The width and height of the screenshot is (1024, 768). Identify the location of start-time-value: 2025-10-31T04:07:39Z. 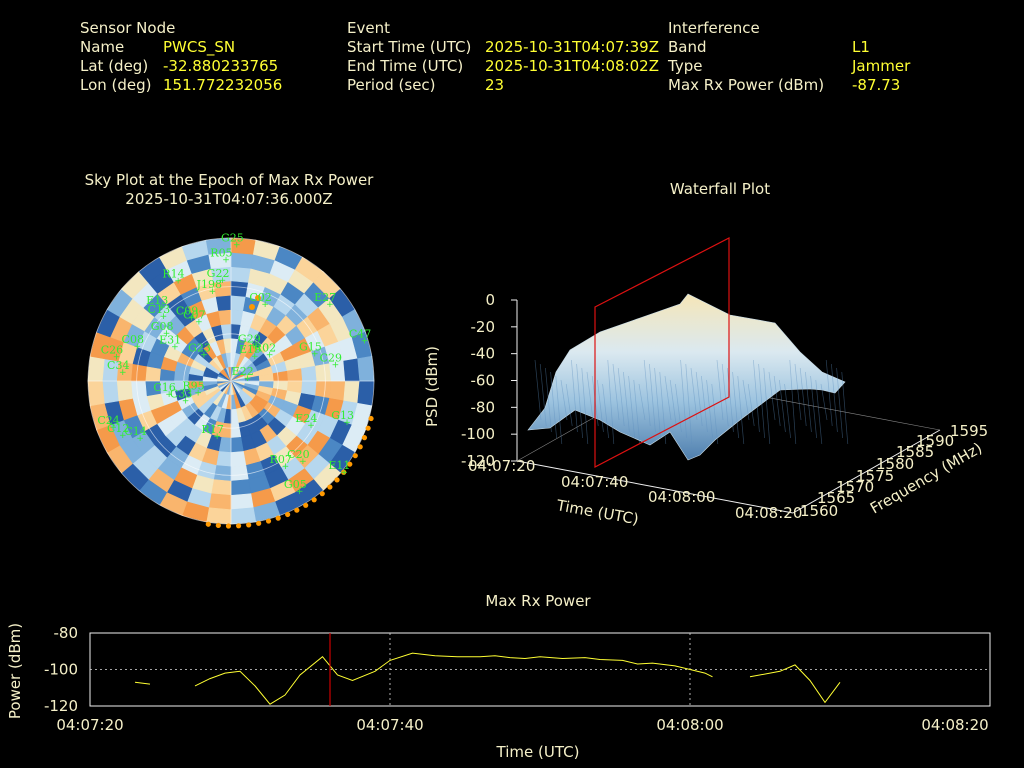
(572, 47).